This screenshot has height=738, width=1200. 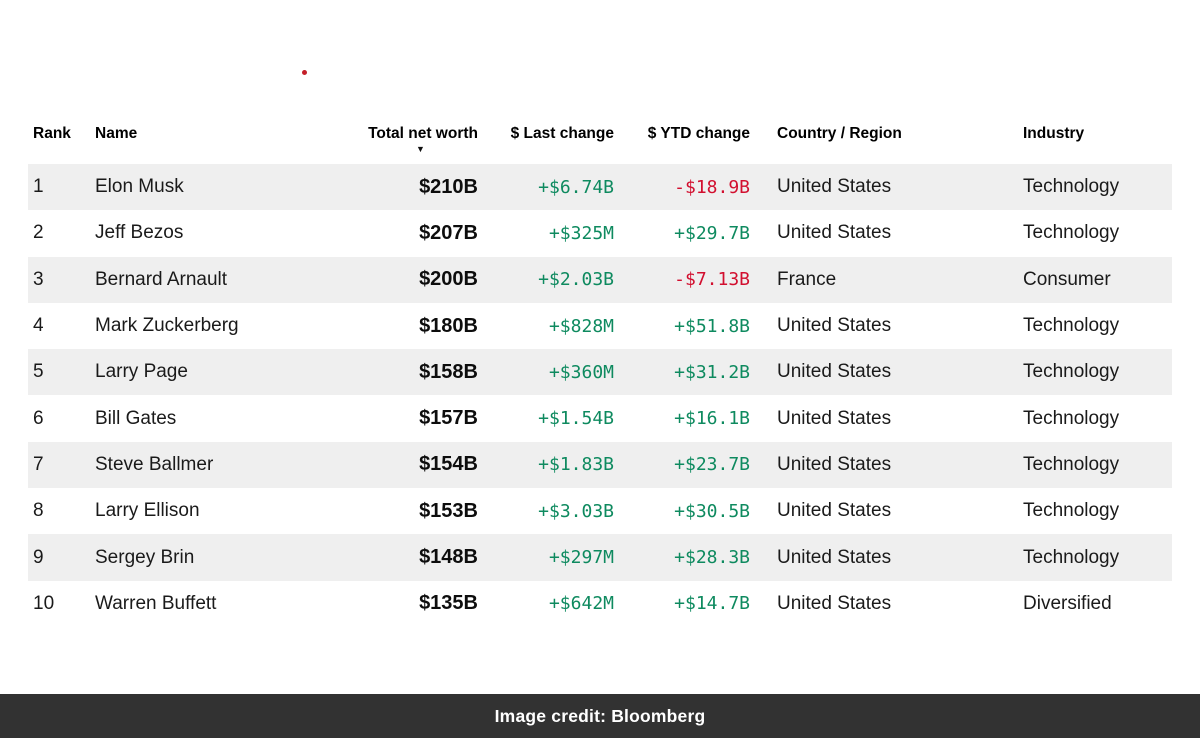 I want to click on column-header-name: Name, so click(x=229, y=143).